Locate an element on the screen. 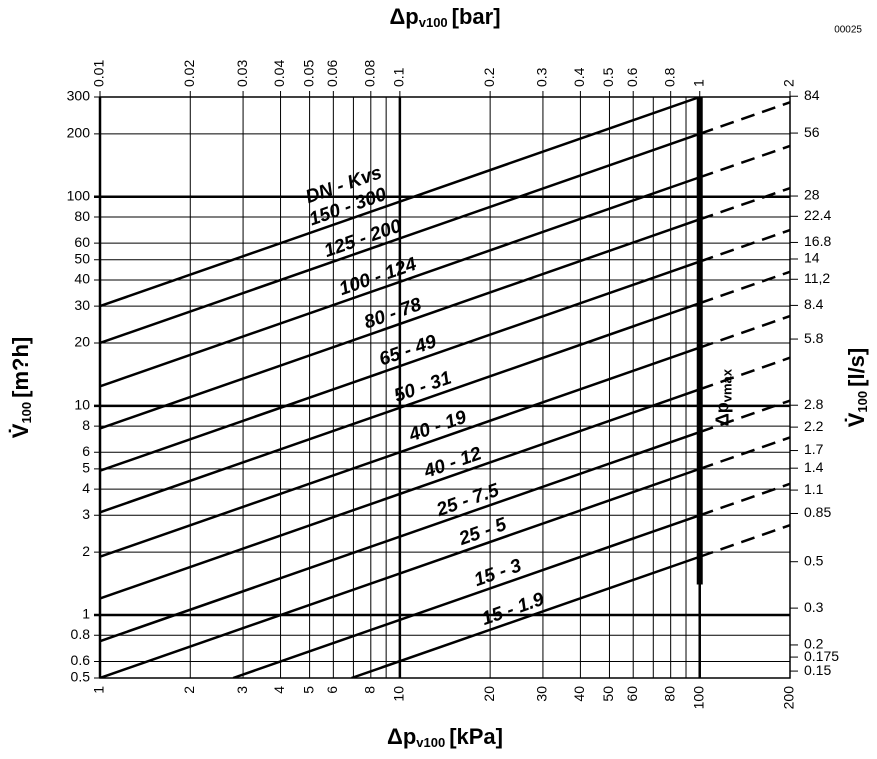 This screenshot has height=759, width=877. top-axis-title-symbol: Δp is located at coordinates (403, 16).